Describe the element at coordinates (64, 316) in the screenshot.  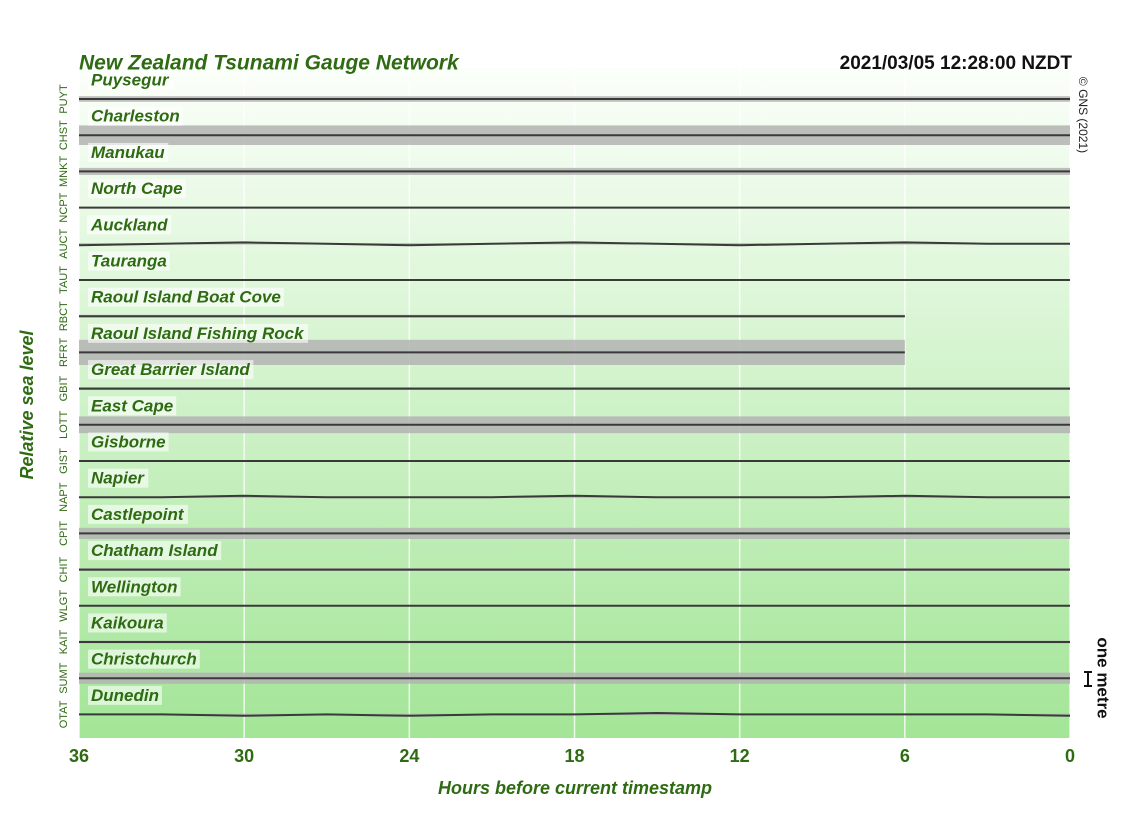
I see `station-code: RBCT` at that location.